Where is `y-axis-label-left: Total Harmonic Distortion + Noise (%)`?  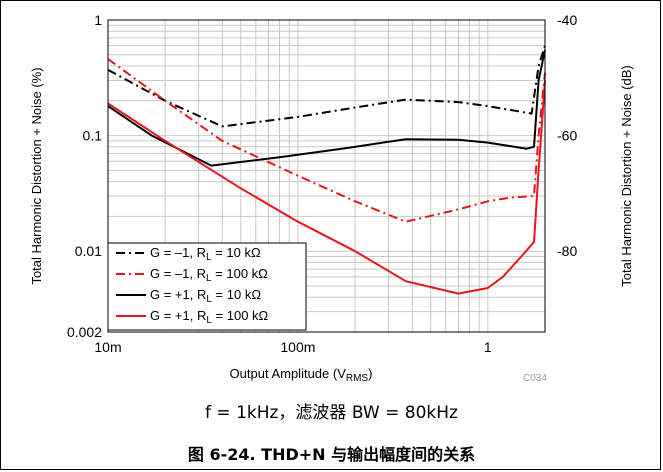 y-axis-label-left: Total Harmonic Distortion + Noise (%) is located at coordinates (36, 175).